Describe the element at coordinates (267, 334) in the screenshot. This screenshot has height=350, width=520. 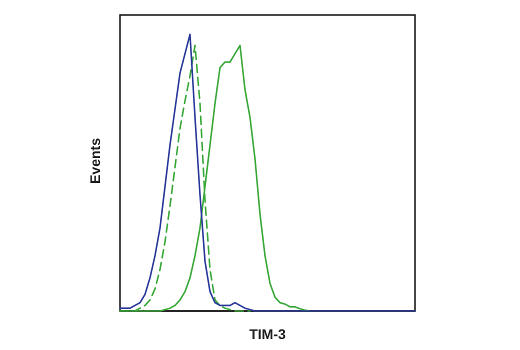
I see `x-axis-title: TIM-3` at that location.